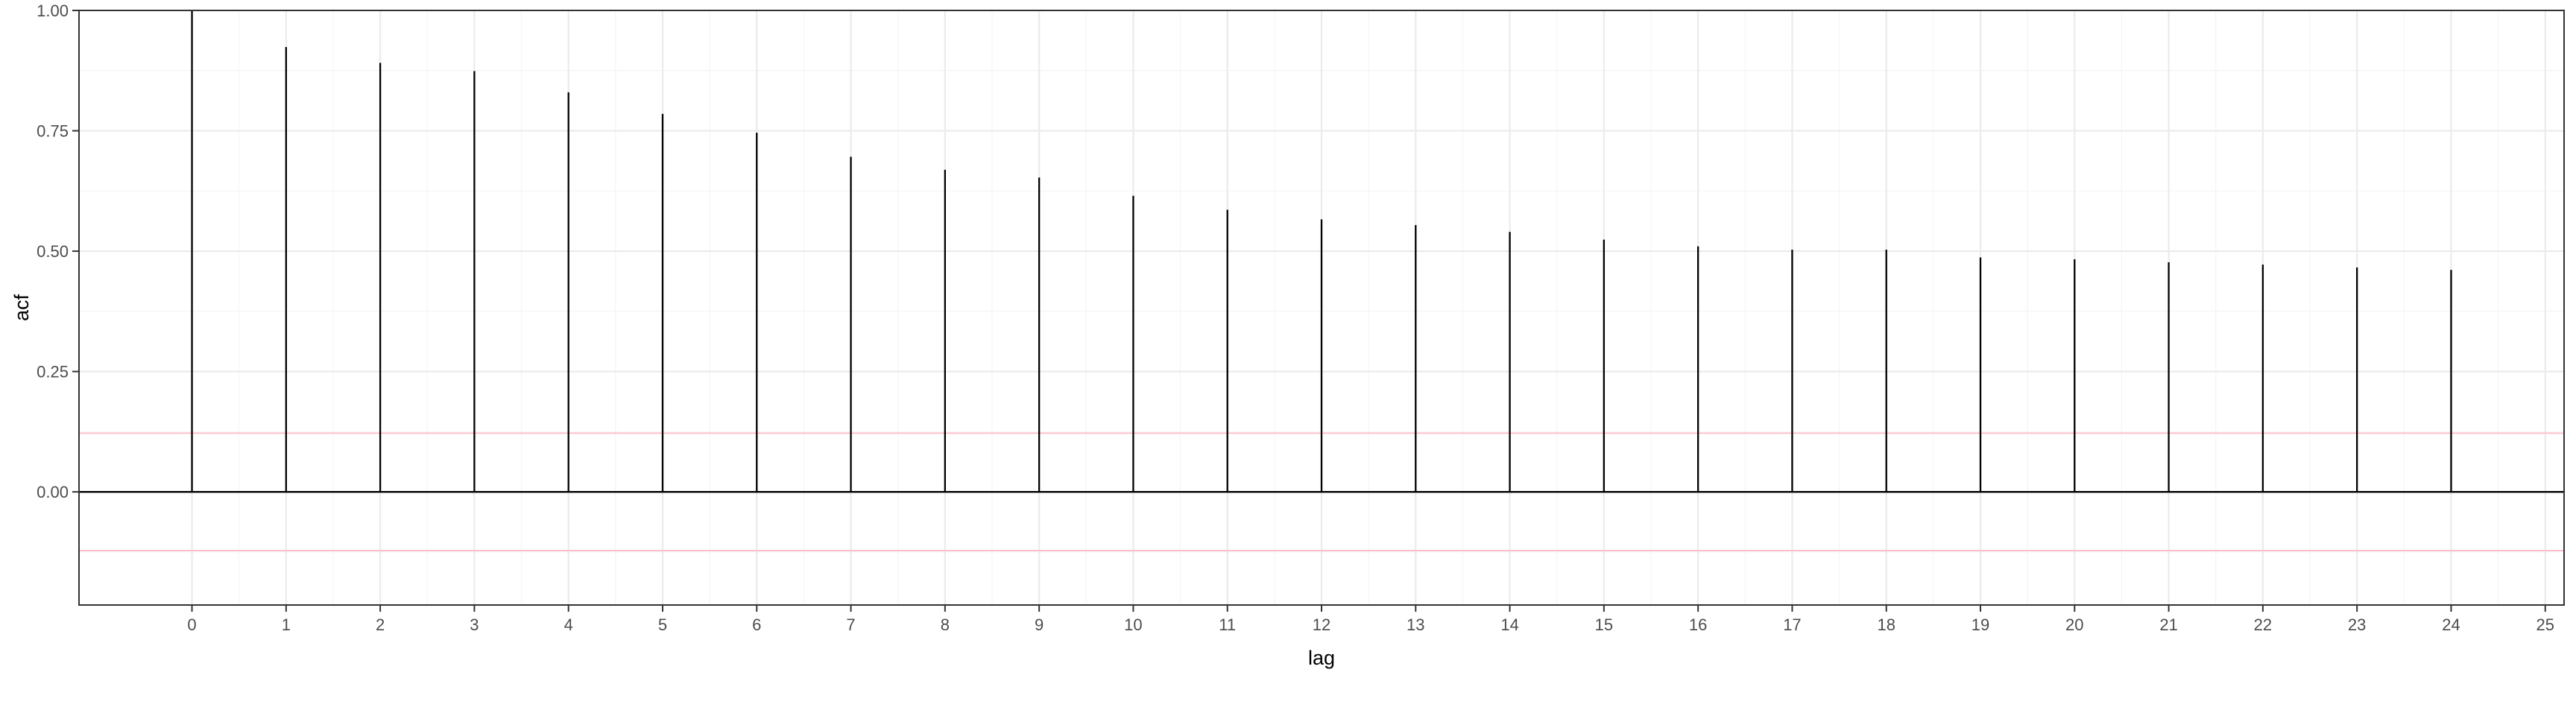  What do you see at coordinates (1133, 624) in the screenshot?
I see `x-tick-label: 10` at bounding box center [1133, 624].